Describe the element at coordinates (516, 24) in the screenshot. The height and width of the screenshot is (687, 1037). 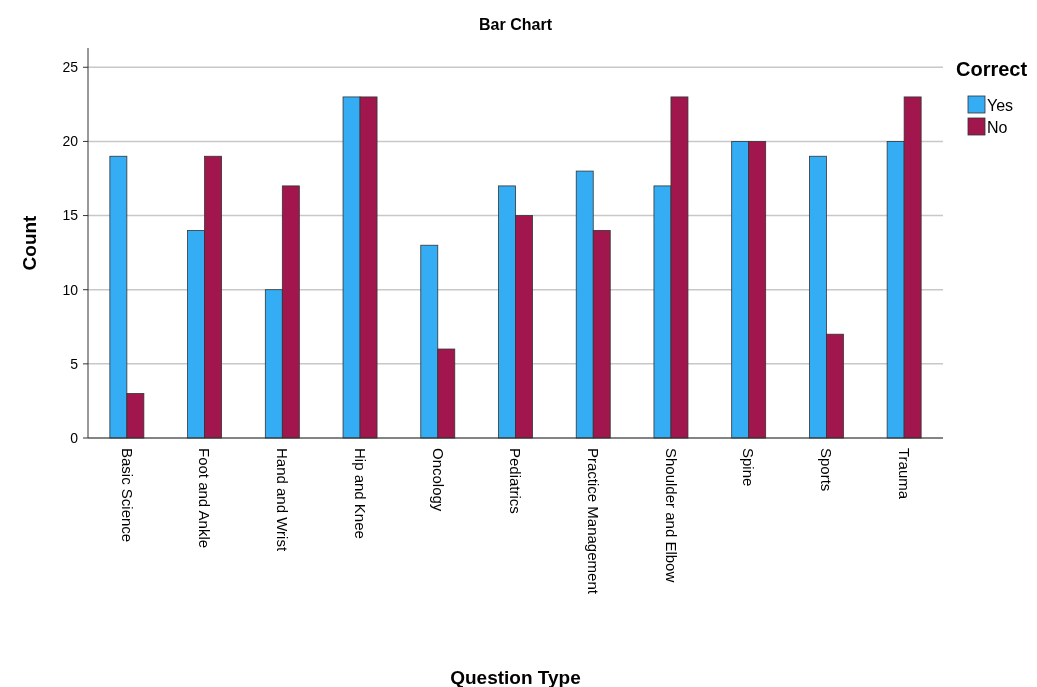
I see `chart-title: Bar Chart` at that location.